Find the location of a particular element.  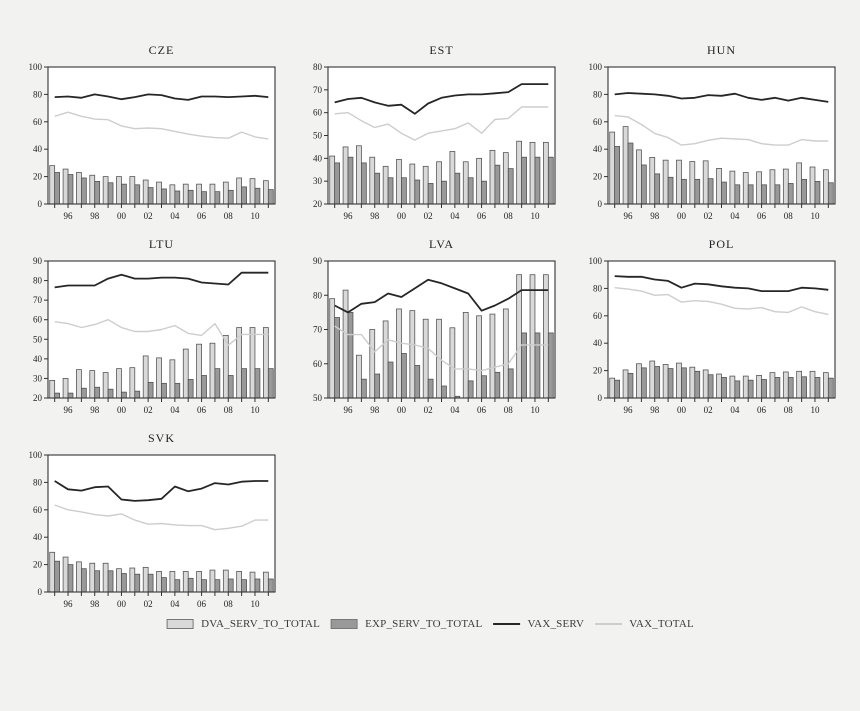

exp-serv-bars is located at coordinates (164, 188).